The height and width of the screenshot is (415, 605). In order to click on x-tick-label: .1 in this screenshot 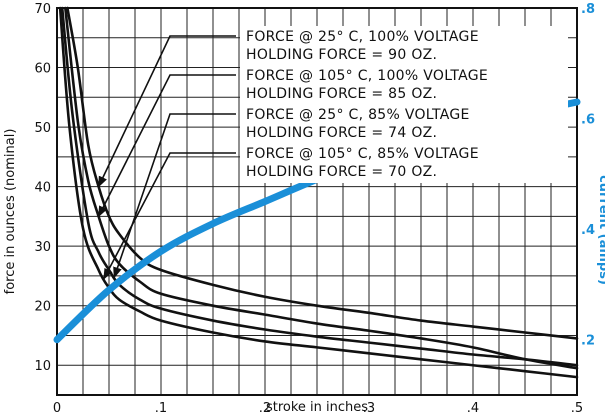, I will do `click(161, 408)`.